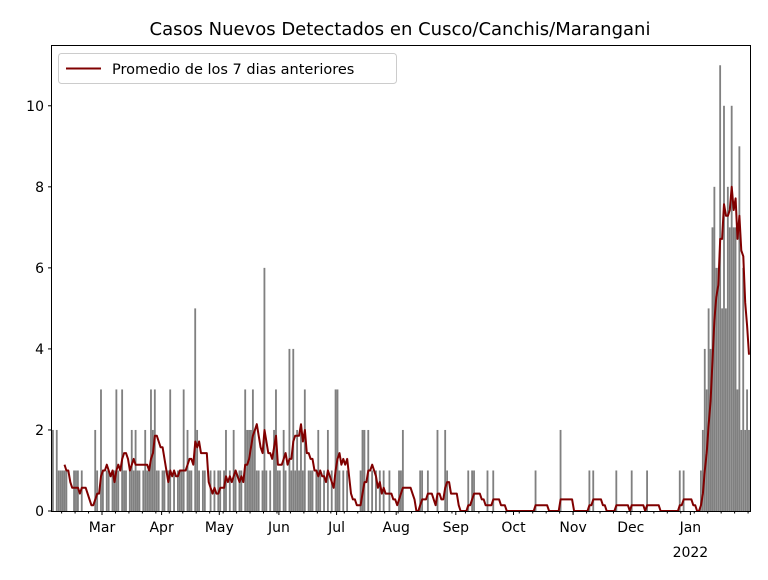 The image size is (768, 580). What do you see at coordinates (396, 528) in the screenshot?
I see `x-tick-label: Aug` at bounding box center [396, 528].